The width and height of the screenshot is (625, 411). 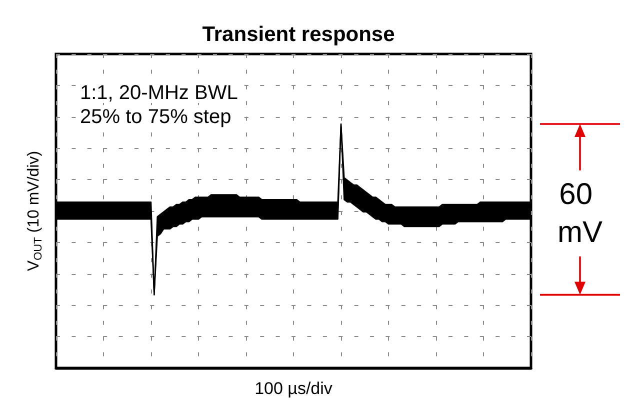 I want to click on text: 1:1, 20-MHz BWL, so click(x=159, y=93).